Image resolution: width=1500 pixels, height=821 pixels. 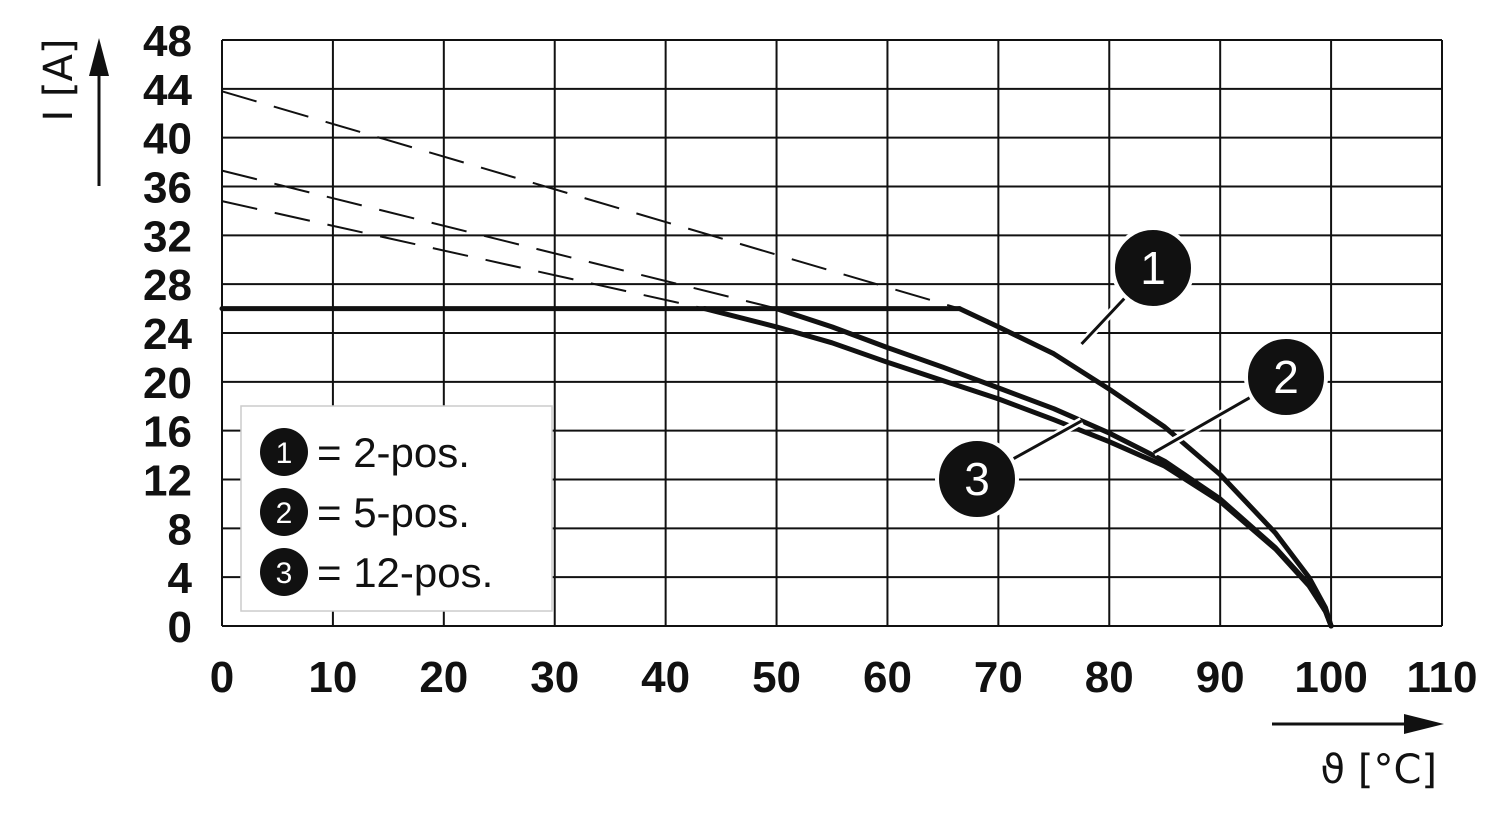 I want to click on legend-marker-label: 1, so click(x=284, y=453).